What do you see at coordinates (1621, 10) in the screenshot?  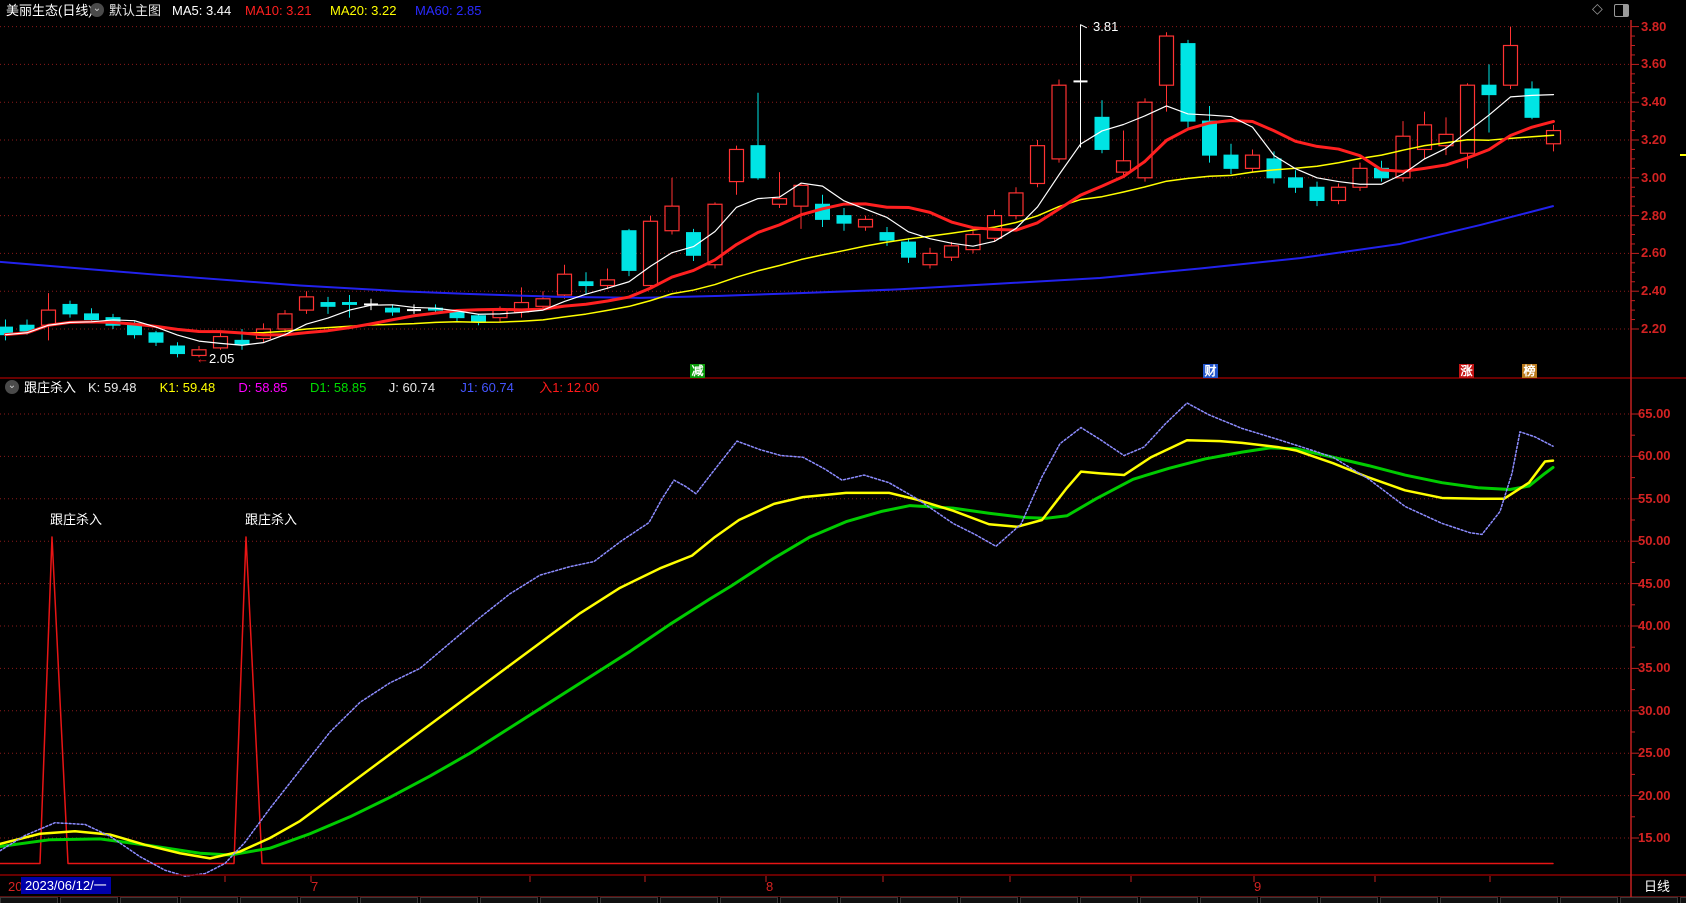 I see `panel-layout-icon` at bounding box center [1621, 10].